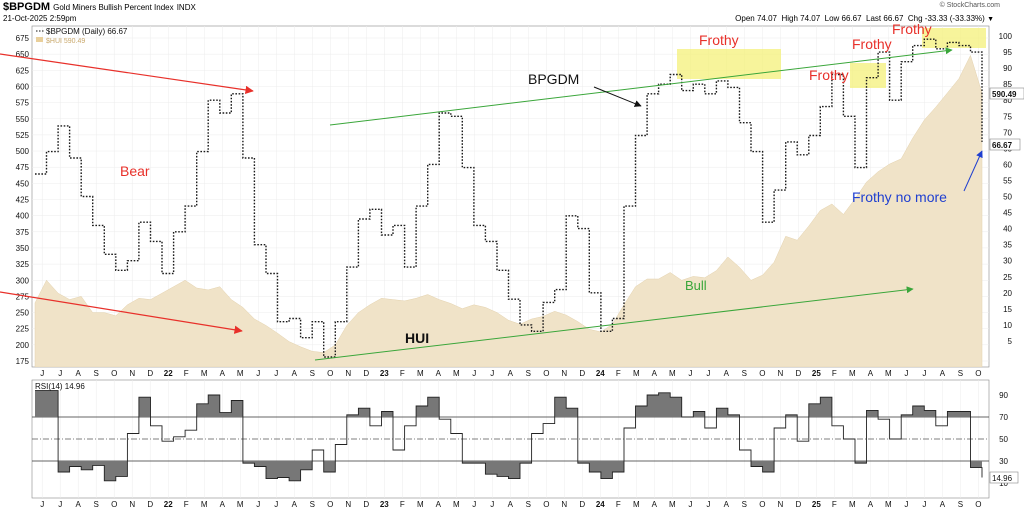 This screenshot has width=1024, height=512. What do you see at coordinates (39, 39) in the screenshot?
I see `hui-legend-swatch` at bounding box center [39, 39].